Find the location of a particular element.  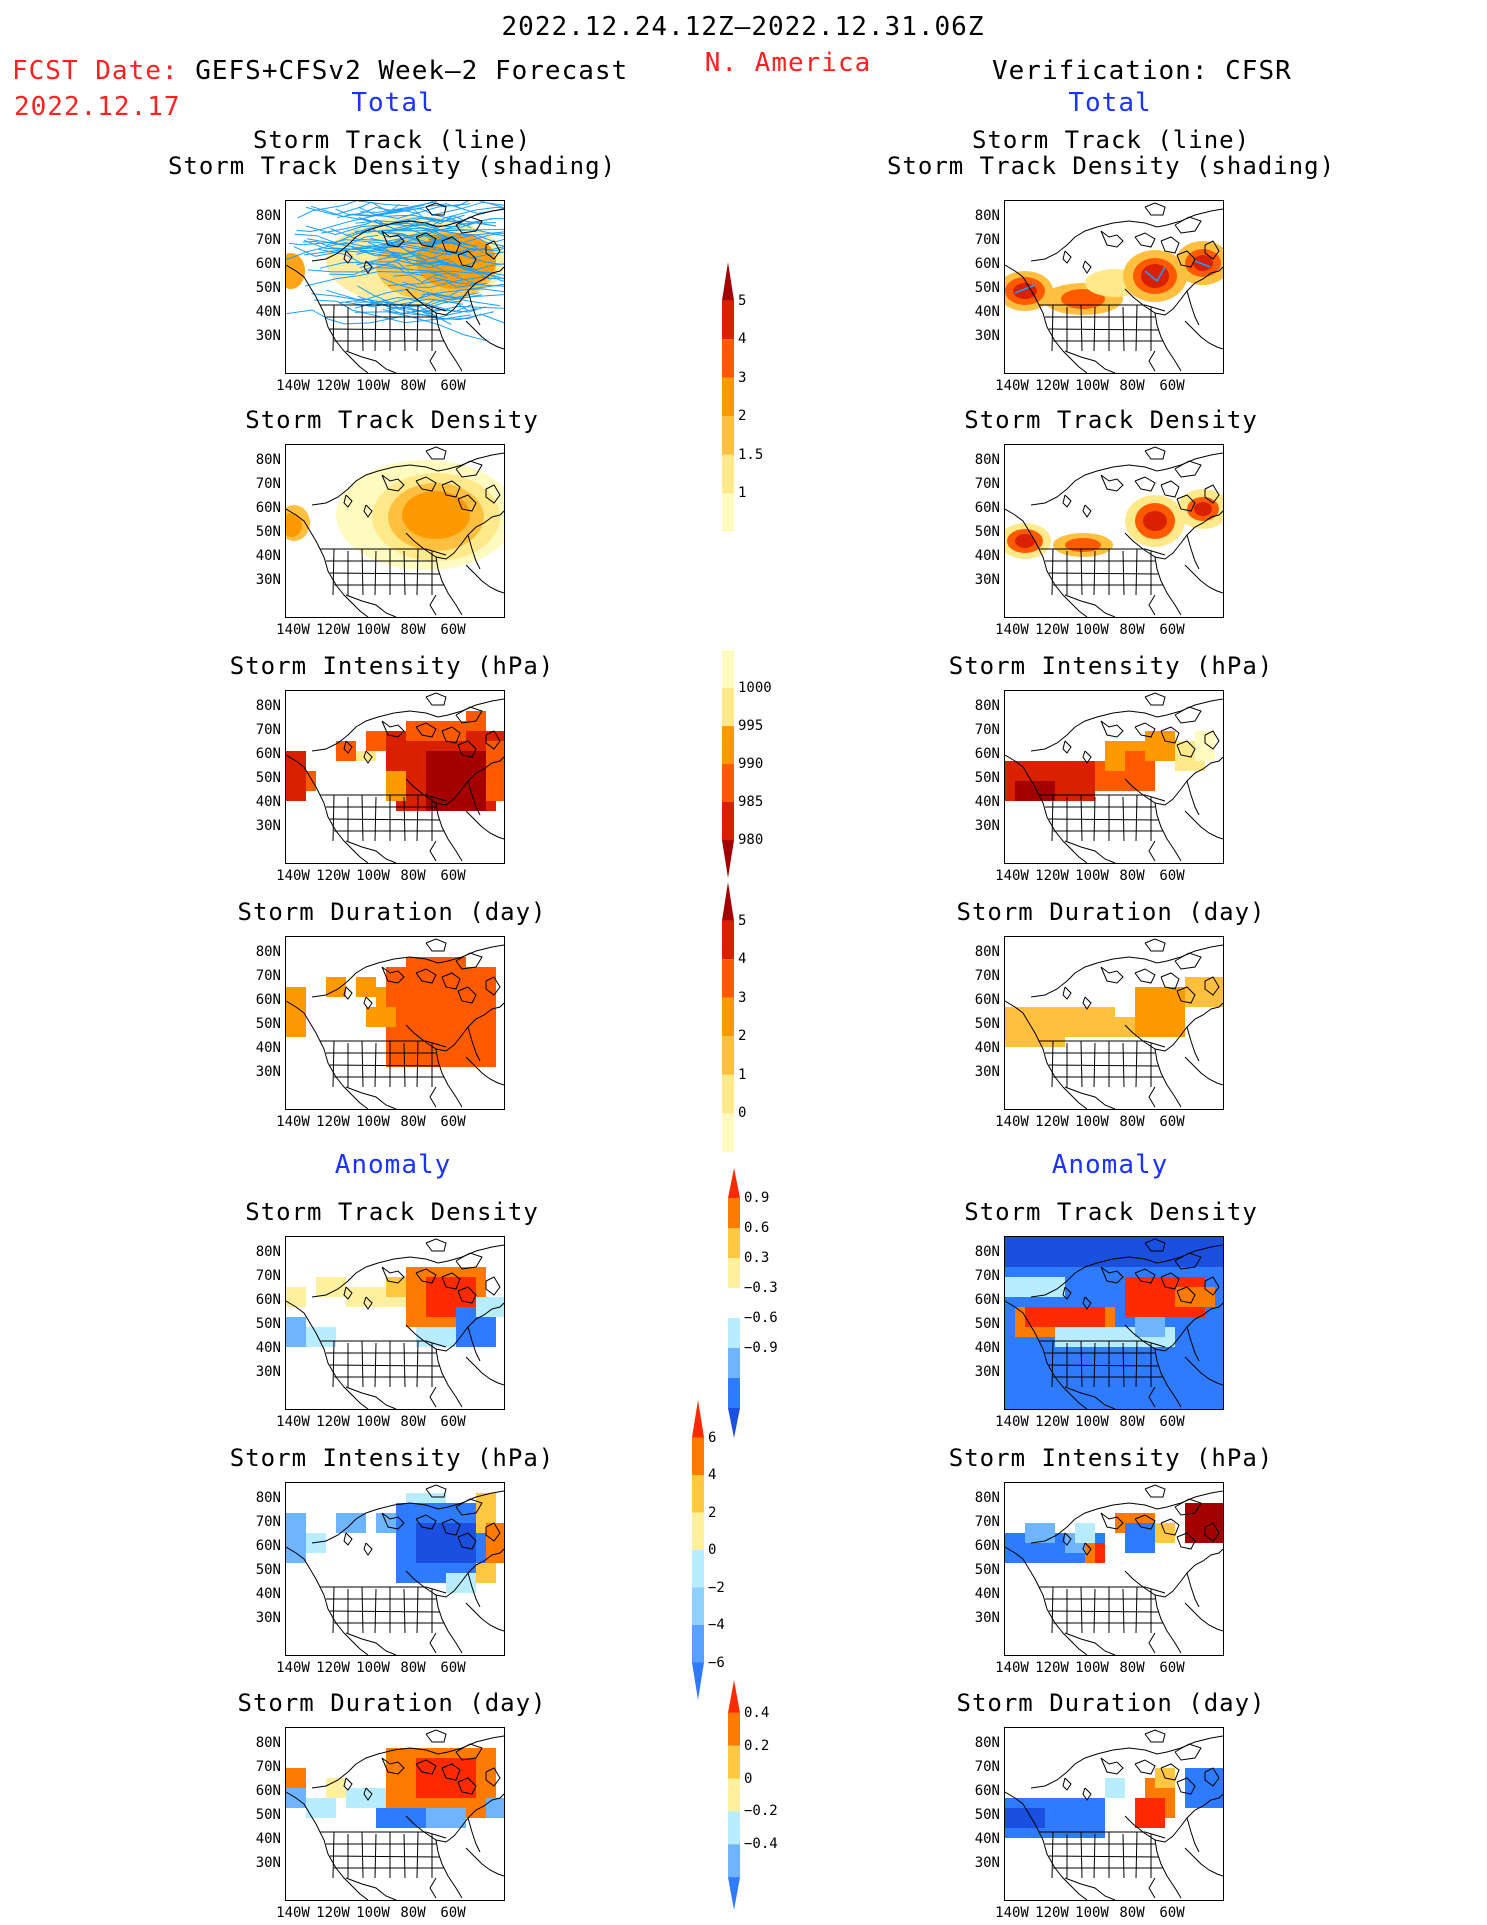

panel-title: Storm Track (line) is located at coordinates (1111, 140).